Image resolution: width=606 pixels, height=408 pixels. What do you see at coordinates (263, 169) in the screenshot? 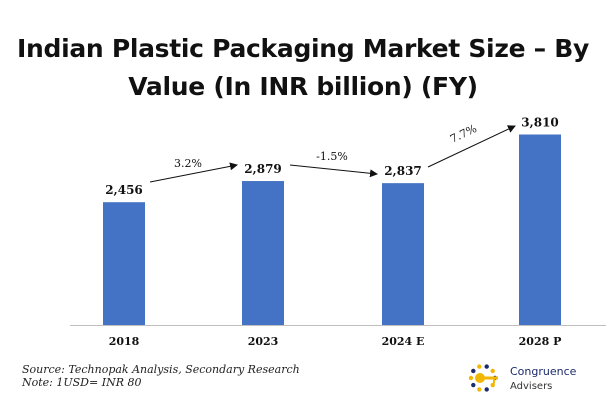
I see `bar-value-label-1: 2,879` at bounding box center [263, 169].